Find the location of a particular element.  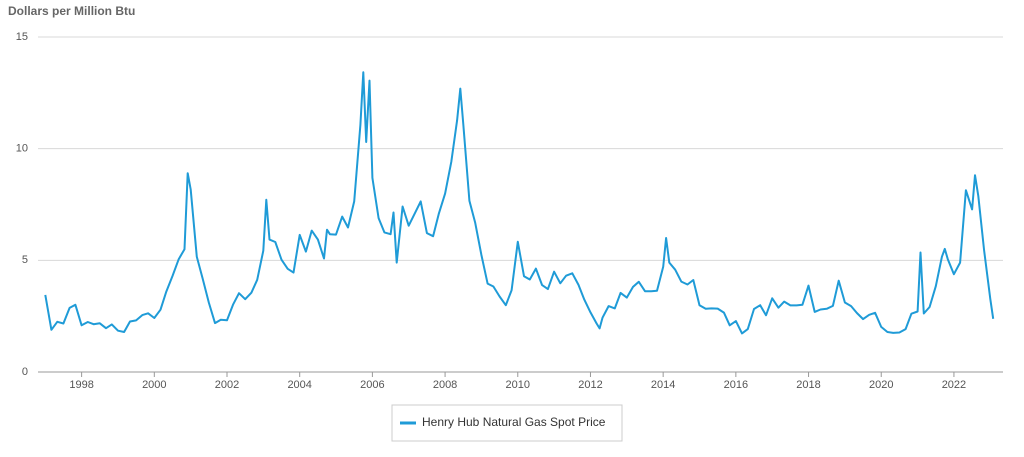

x-tick-label: 2014 is located at coordinates (663, 385).